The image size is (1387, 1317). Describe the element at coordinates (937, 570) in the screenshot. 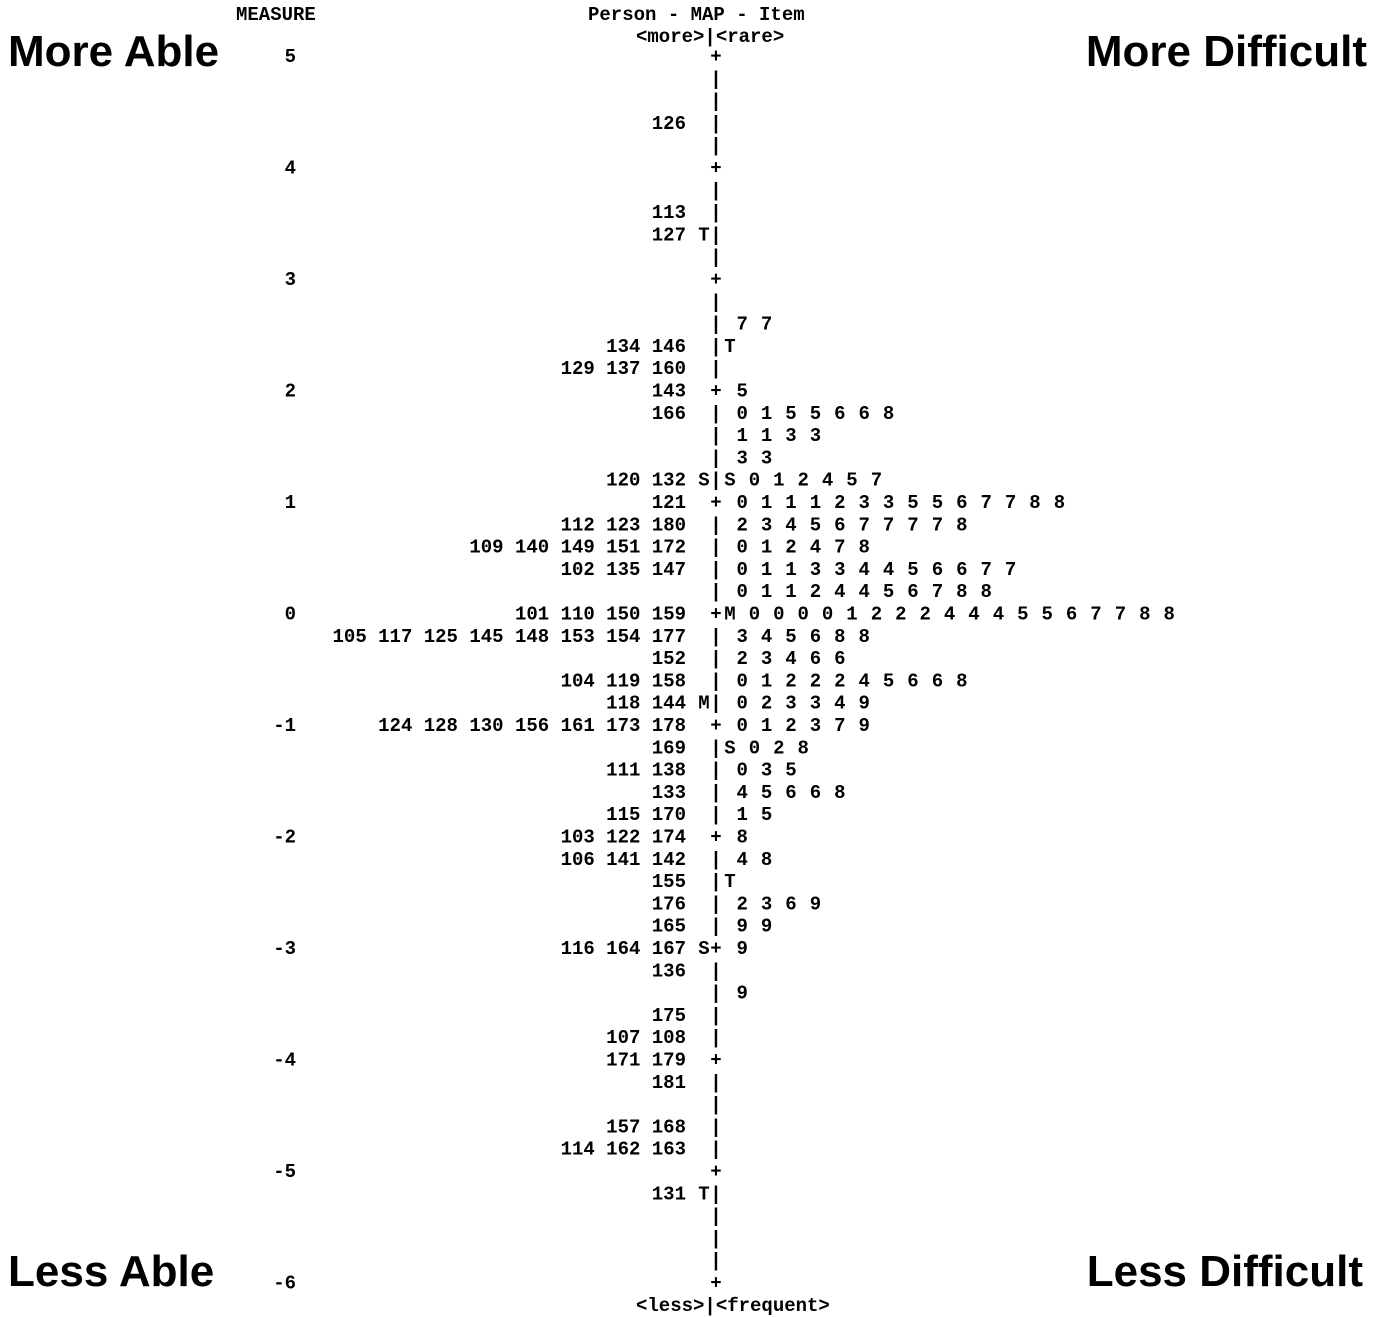

I see `item-mark-23-17: 6` at that location.